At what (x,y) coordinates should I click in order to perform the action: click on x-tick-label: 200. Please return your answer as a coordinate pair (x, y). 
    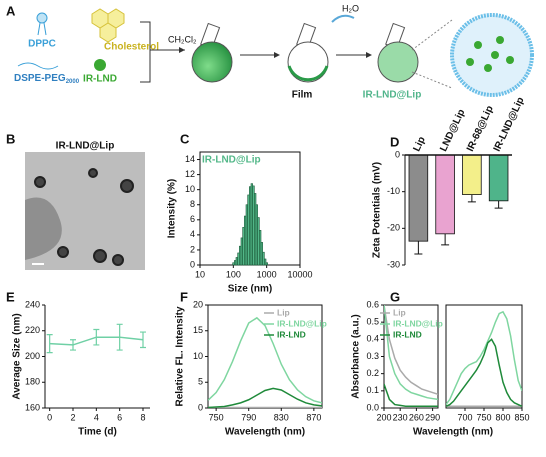
    Looking at the image, I should click on (383, 417).